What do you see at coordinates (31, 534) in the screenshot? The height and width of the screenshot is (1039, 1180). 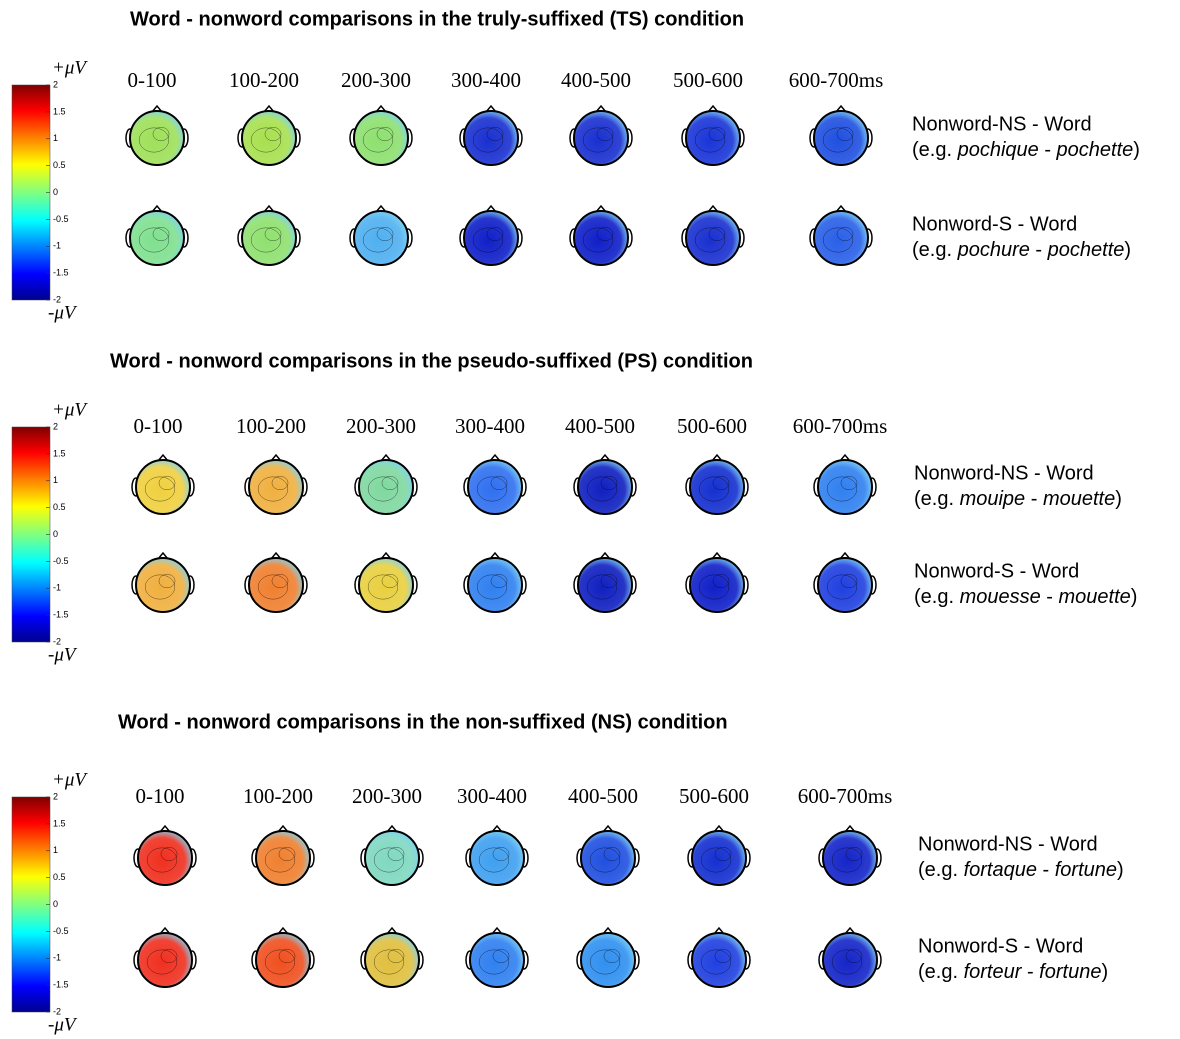 I see `colorbar` at bounding box center [31, 534].